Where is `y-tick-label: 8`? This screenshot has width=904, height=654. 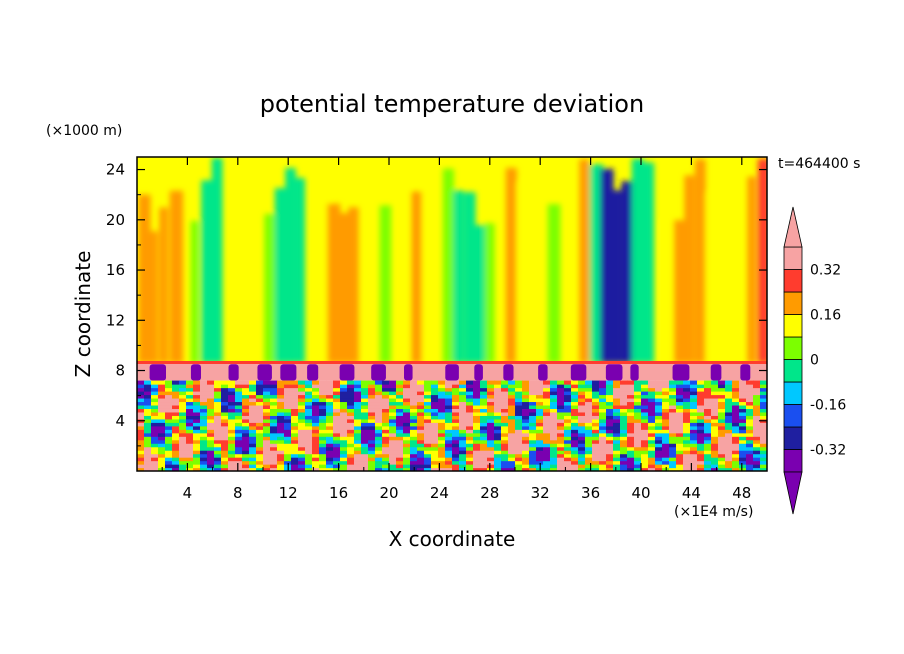 y-tick-label: 8 is located at coordinates (120, 371).